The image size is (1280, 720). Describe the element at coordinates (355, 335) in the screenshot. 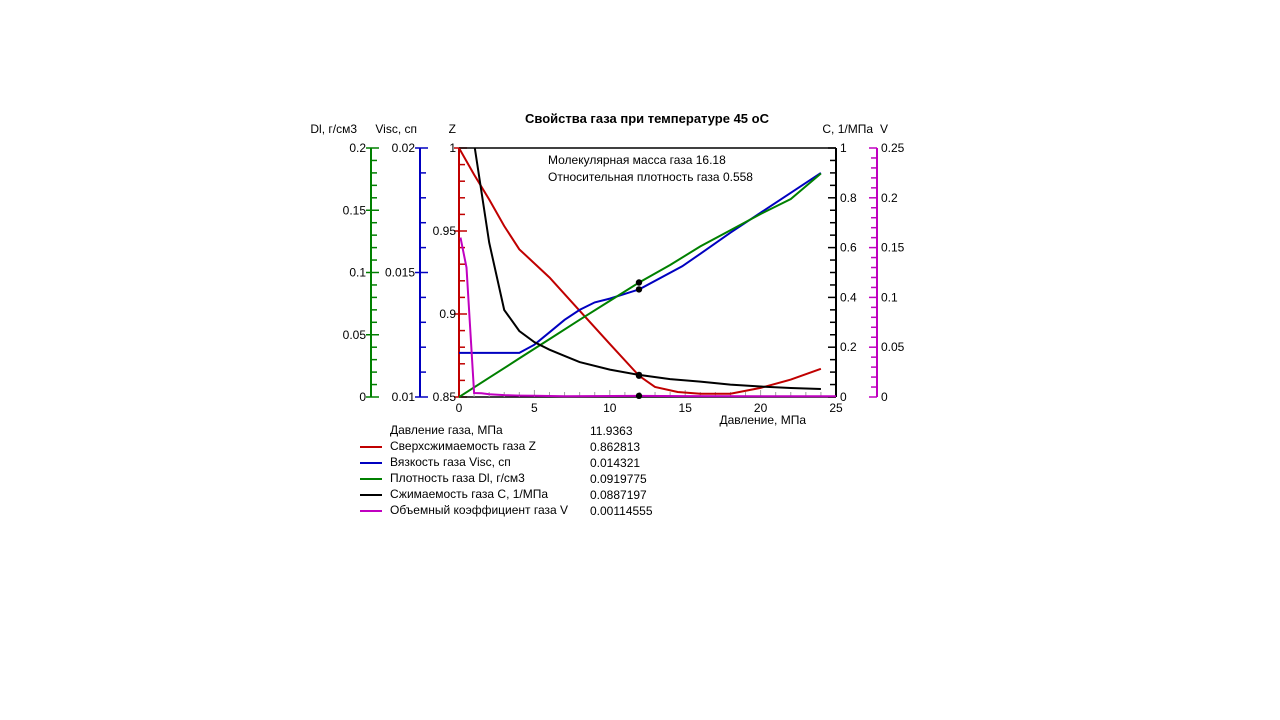

I see `y-tick-label-dl: 0.05` at that location.